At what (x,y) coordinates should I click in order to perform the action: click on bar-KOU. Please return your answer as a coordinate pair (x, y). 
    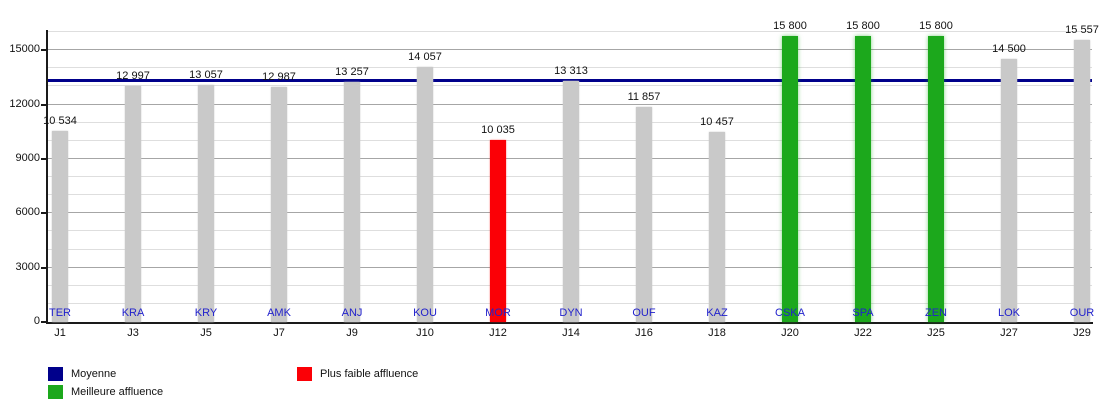
    Looking at the image, I should click on (425, 194).